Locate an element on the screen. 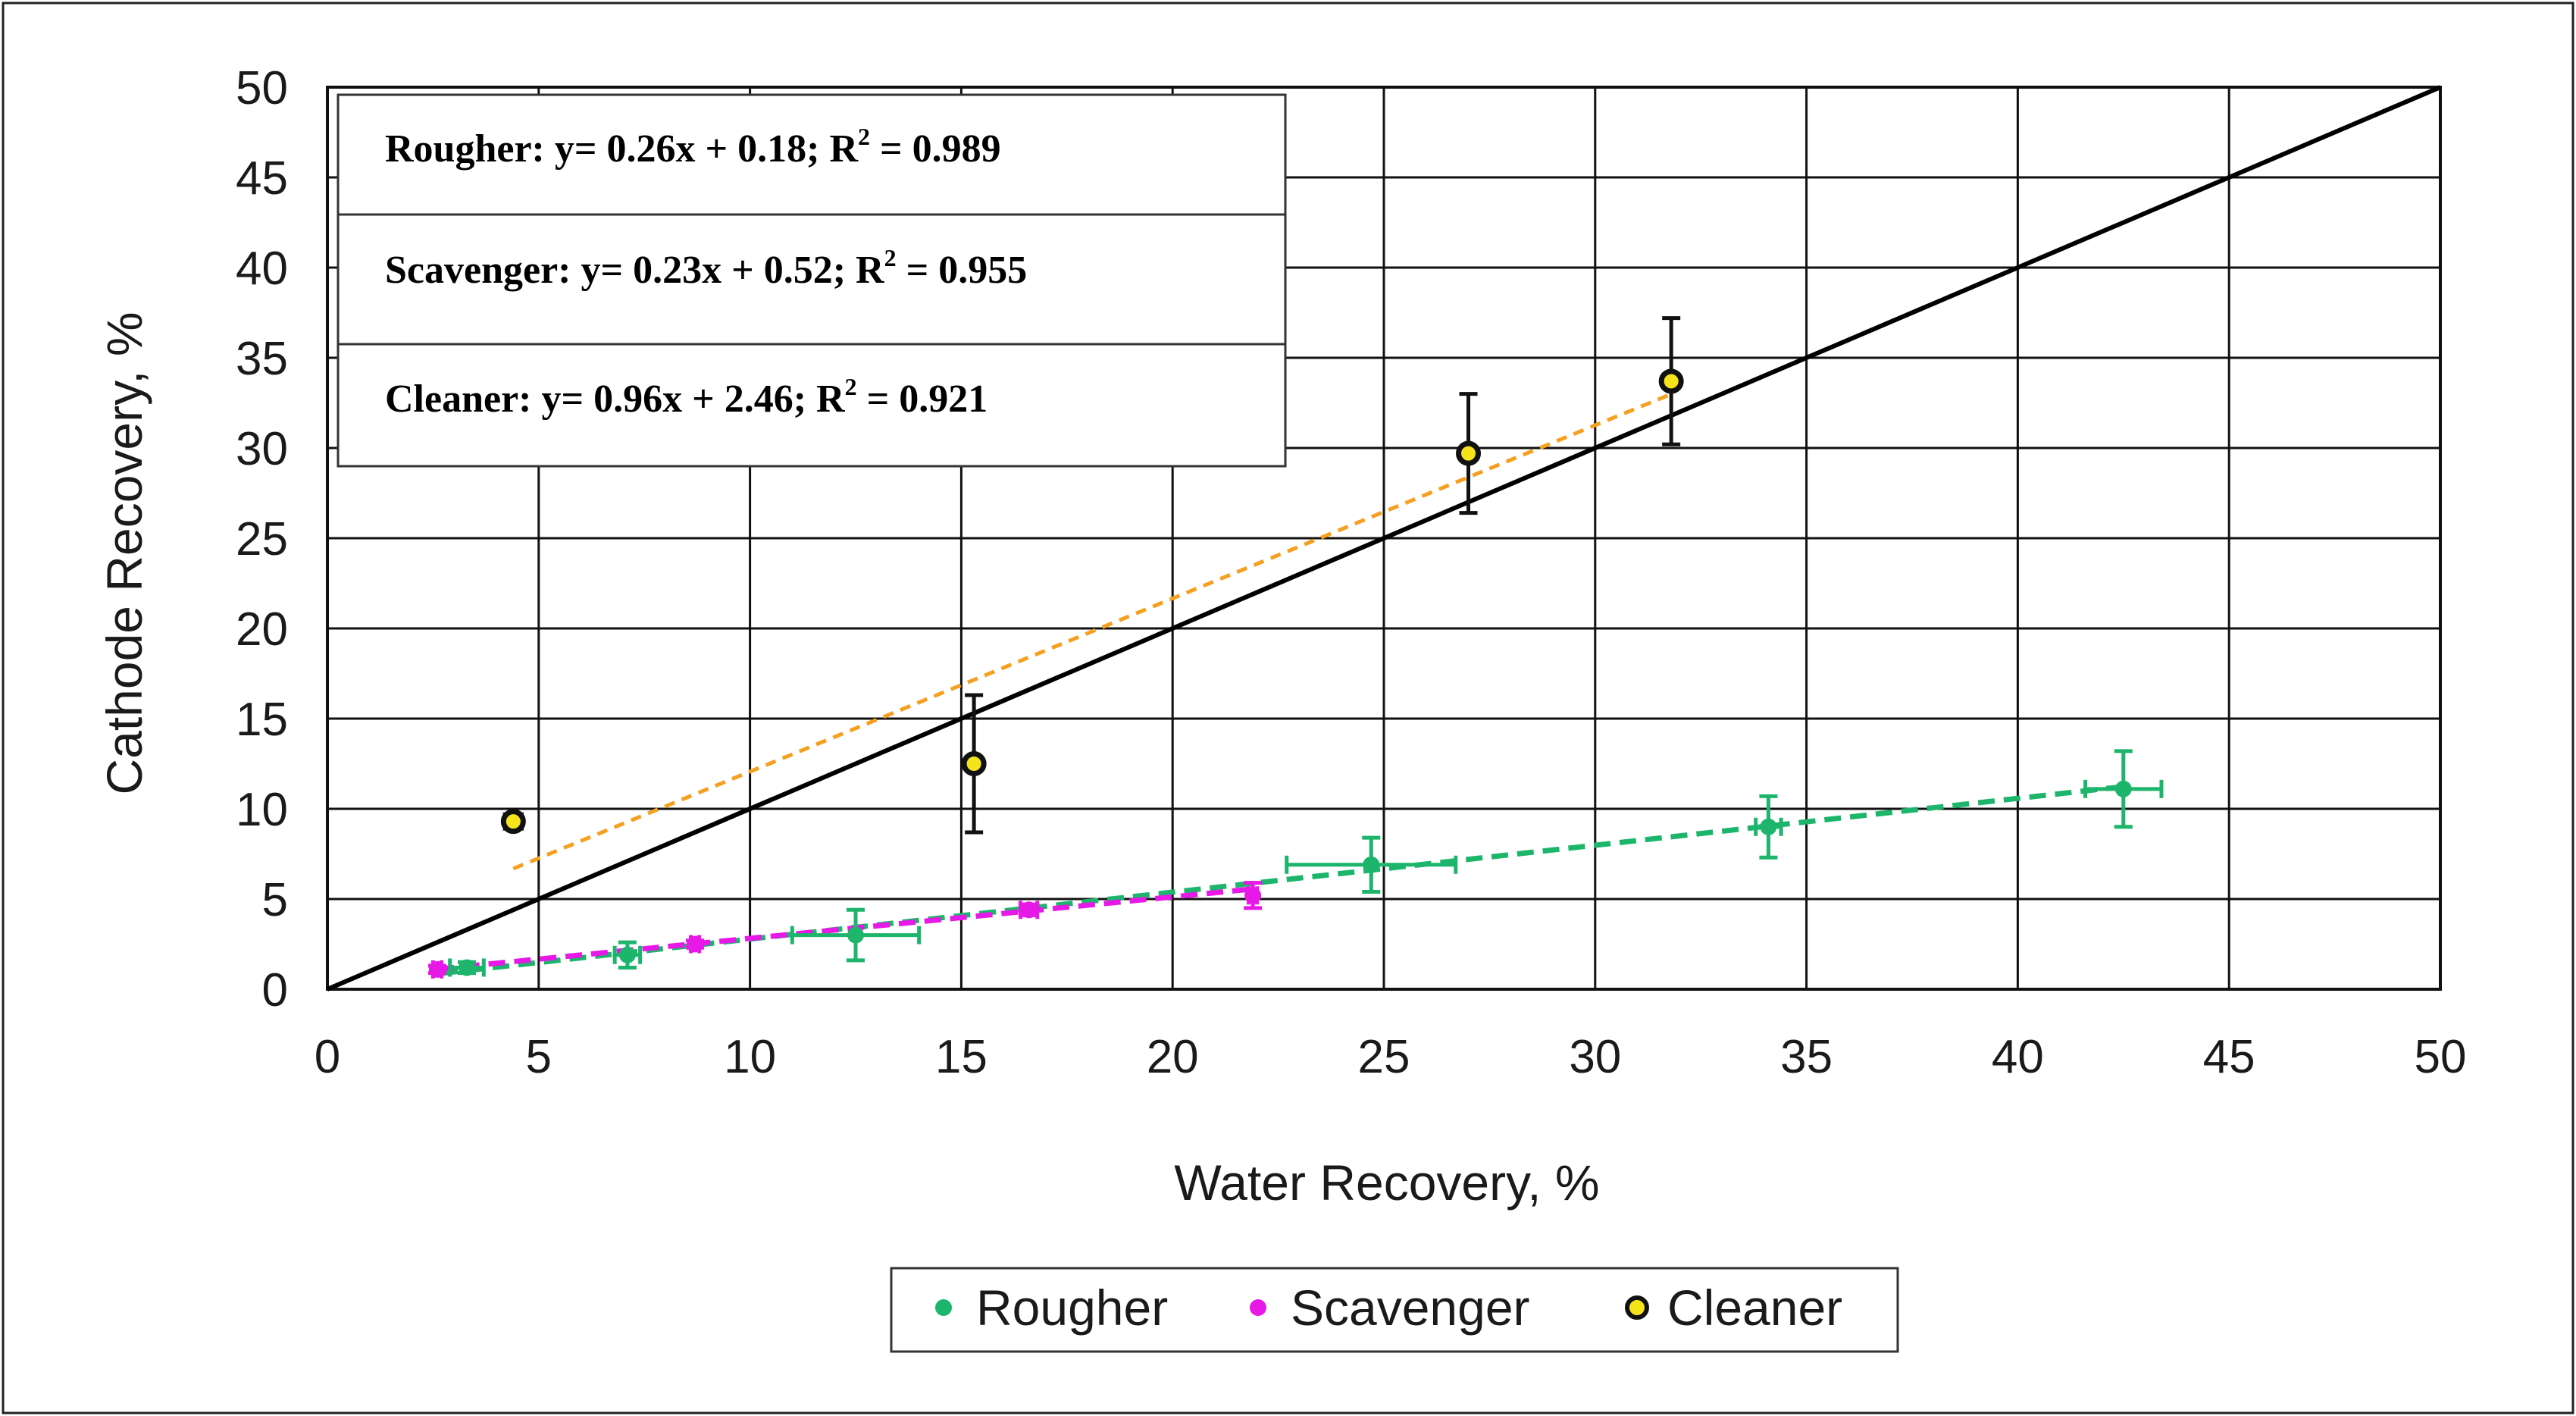 Image resolution: width=2576 pixels, height=1416 pixels. cleaner-equation: Cleaner: y= 0.96x + 2.46; R2 = 0.921 is located at coordinates (687, 397).